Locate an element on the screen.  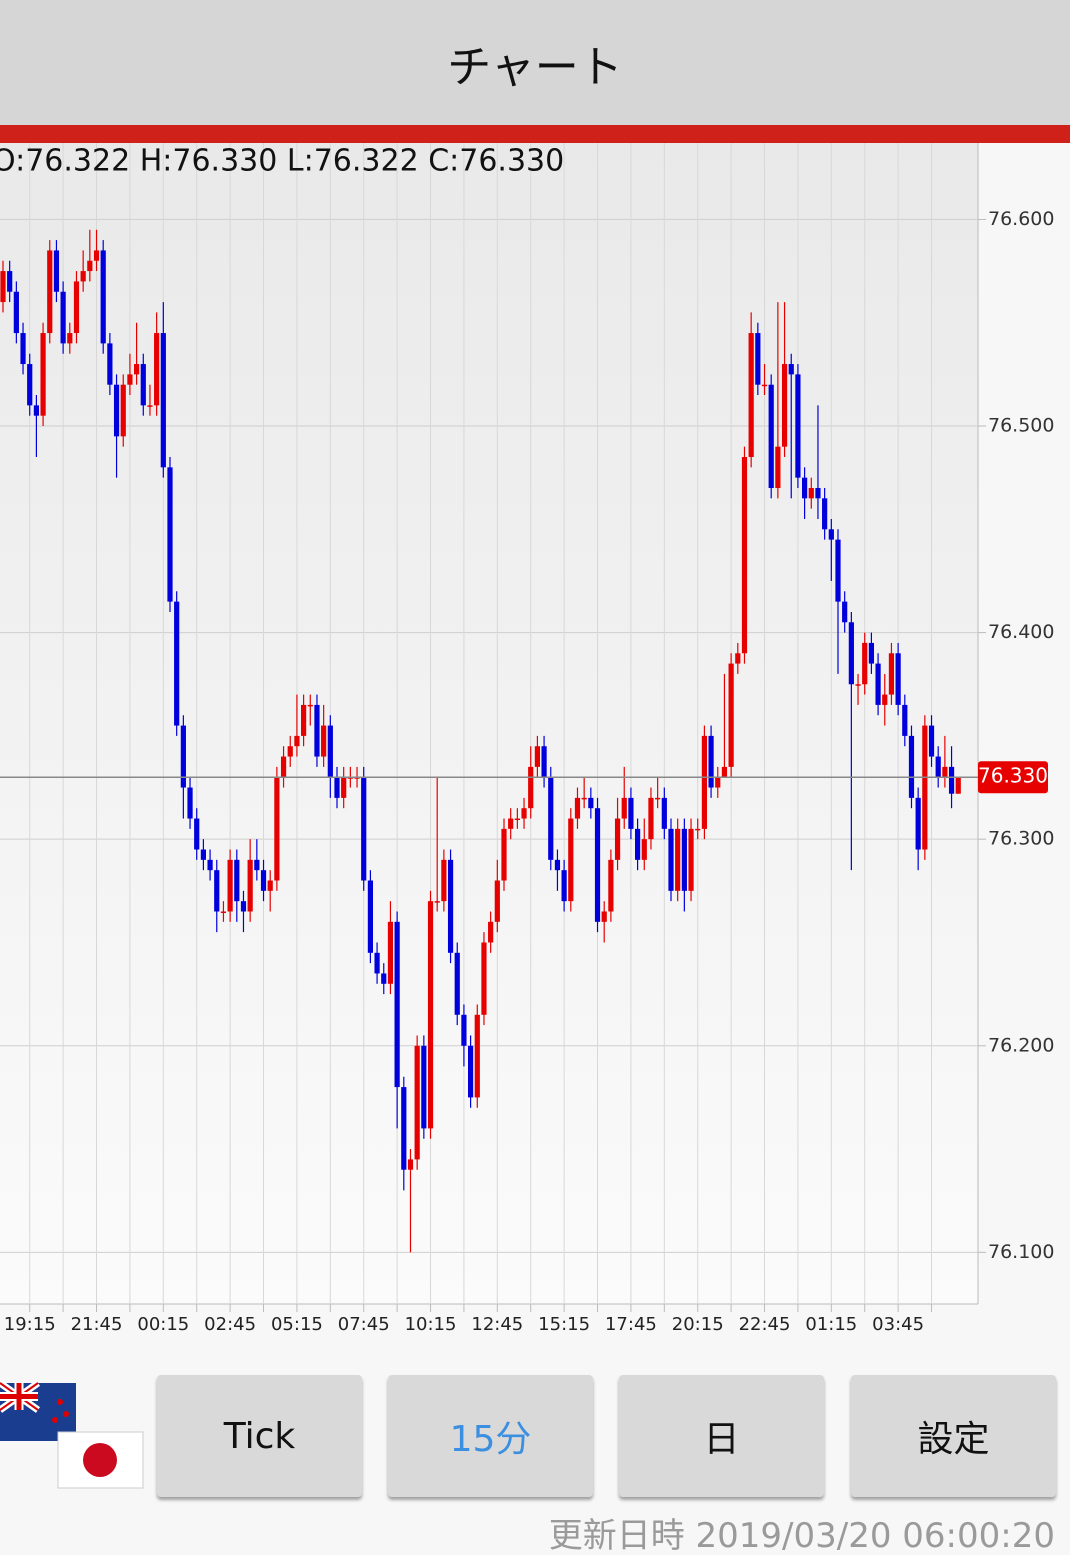
currency-flags is located at coordinates (75, 1436).